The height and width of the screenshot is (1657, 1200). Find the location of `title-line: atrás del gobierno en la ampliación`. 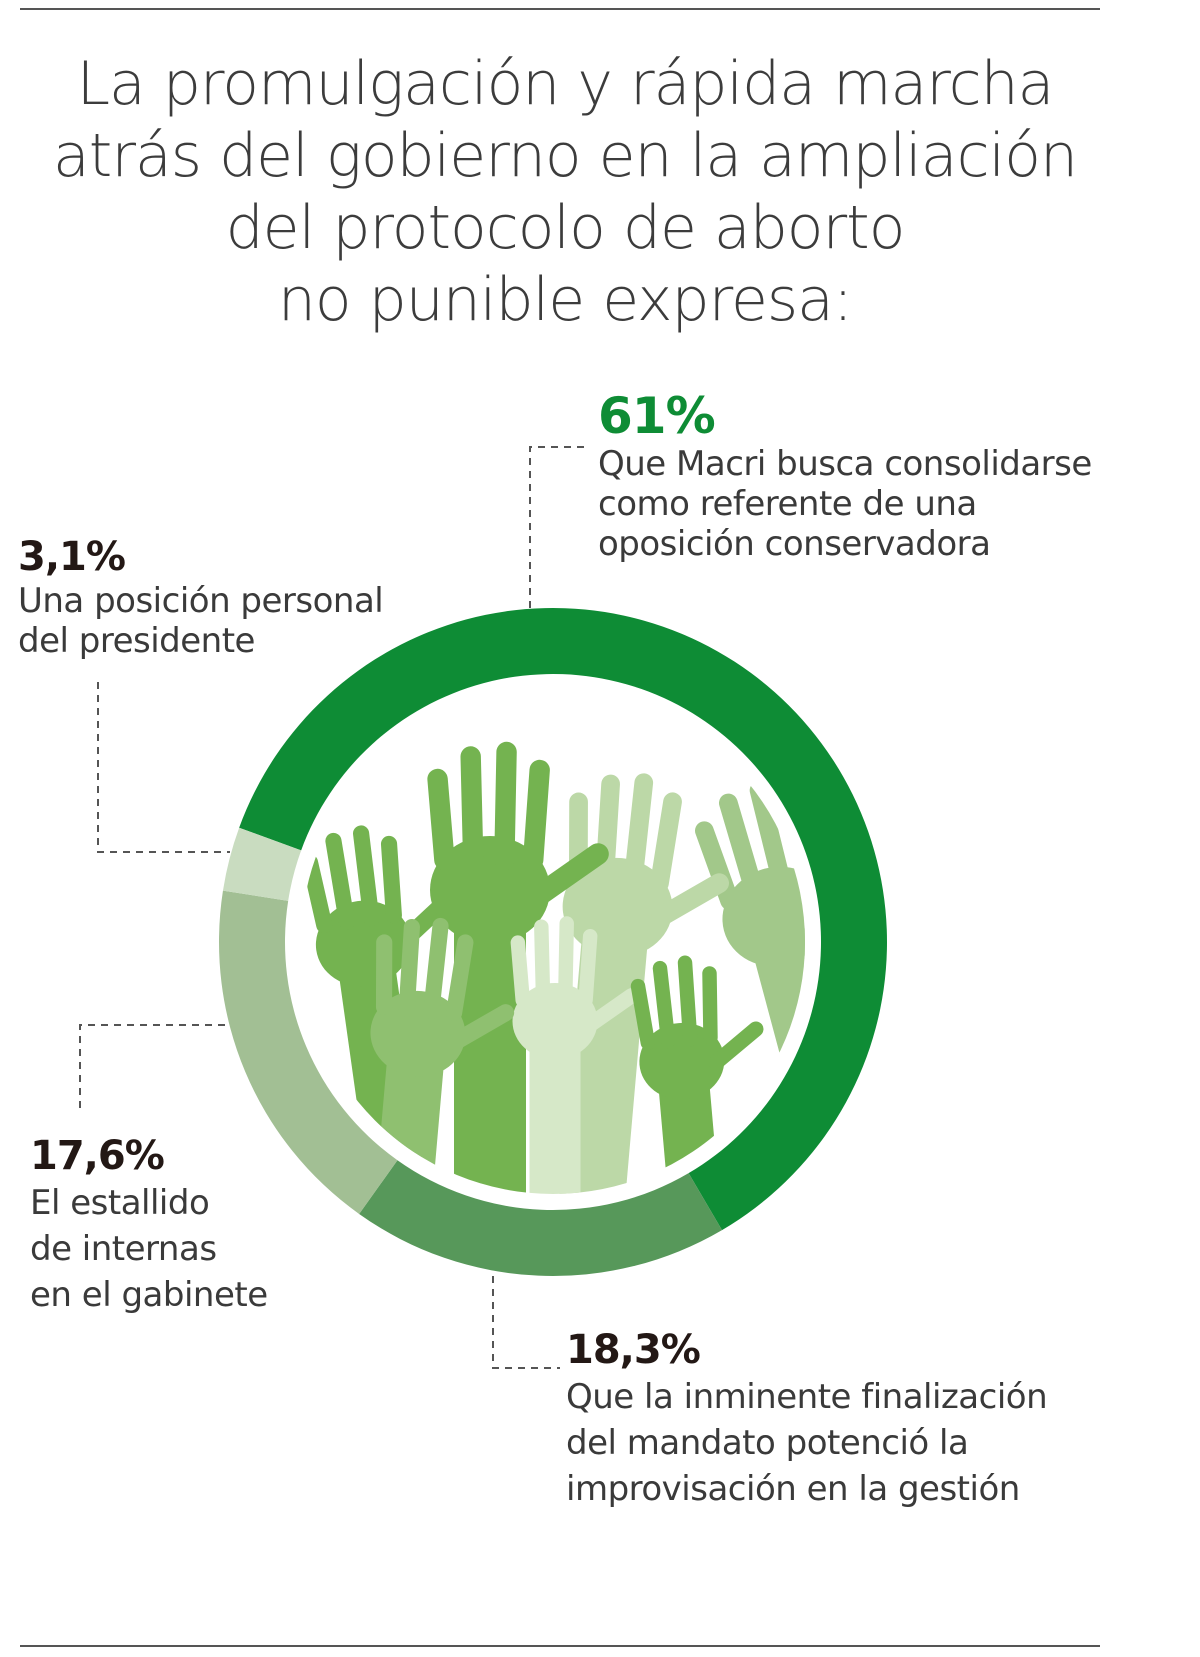

title-line: atrás del gobierno en la ampliación is located at coordinates (565, 156).